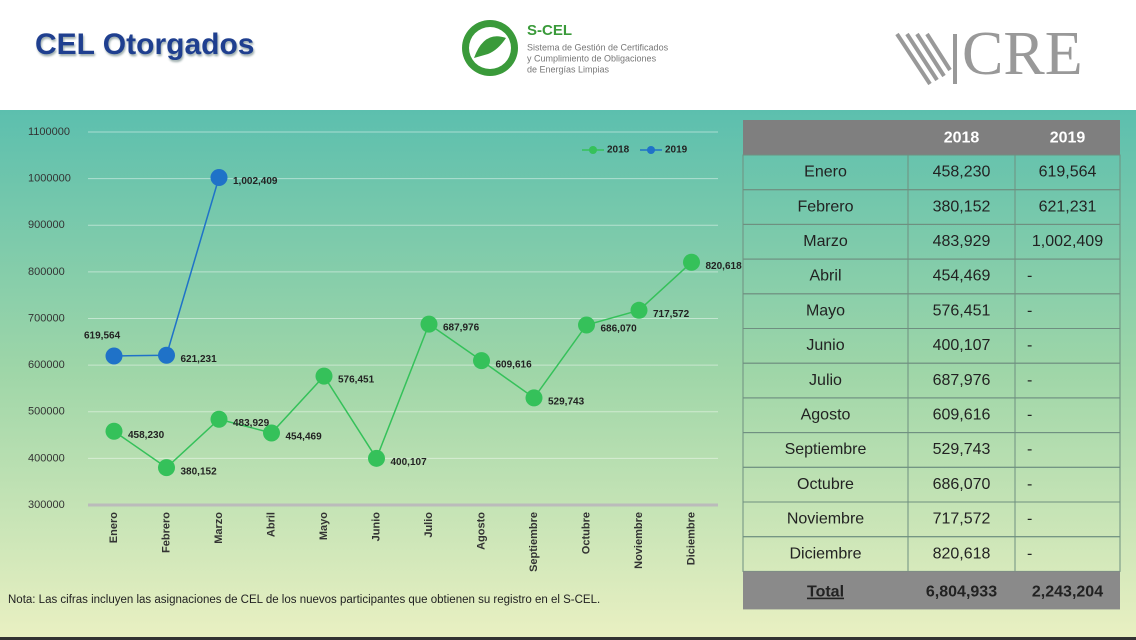  I want to click on y-tick-label: 800000, so click(46, 272).